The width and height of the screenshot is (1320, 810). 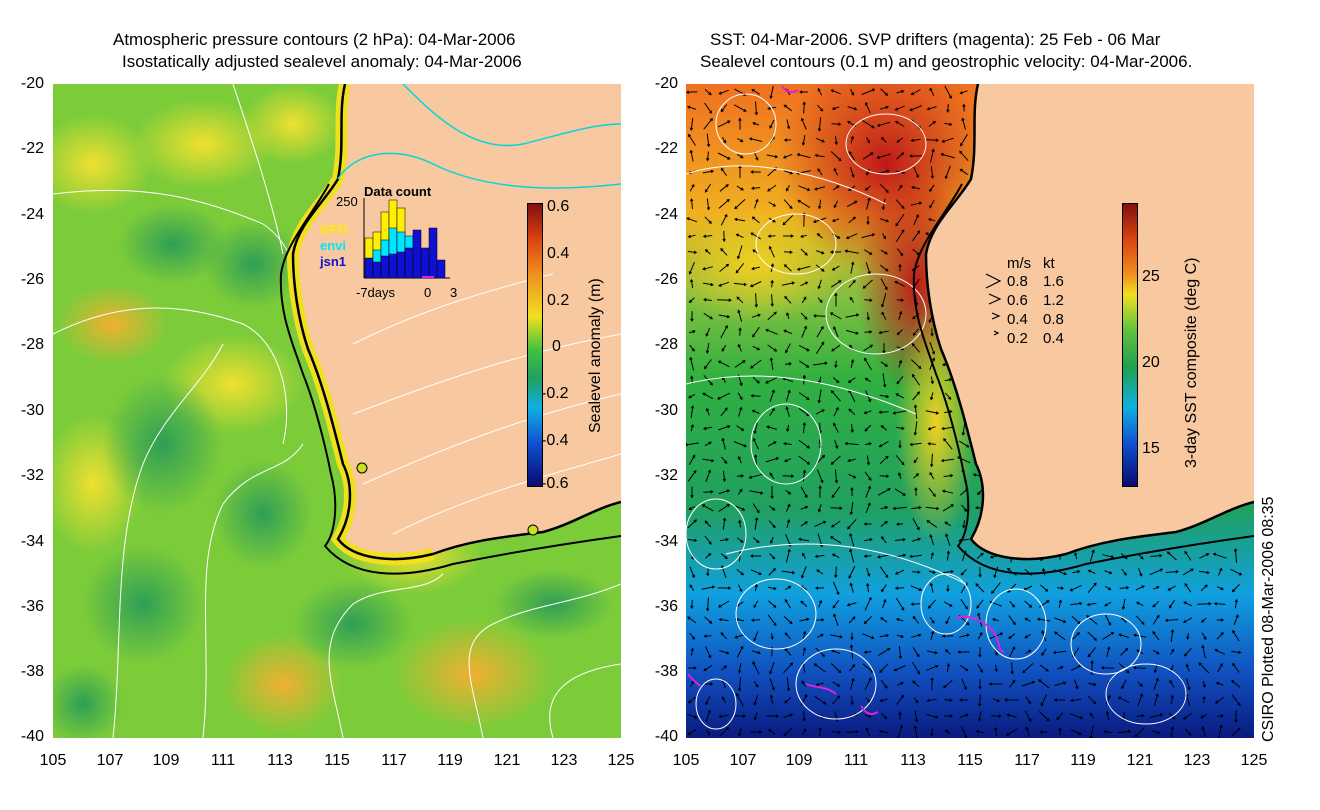 What do you see at coordinates (32, 736) in the screenshot?
I see `y-tick: -40` at bounding box center [32, 736].